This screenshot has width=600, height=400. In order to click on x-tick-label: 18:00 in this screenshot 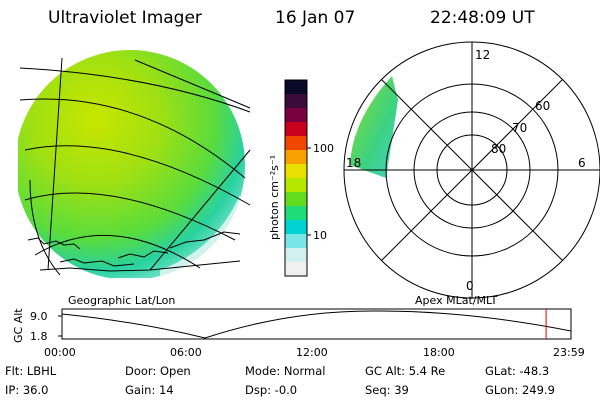, I will do `click(439, 352)`.